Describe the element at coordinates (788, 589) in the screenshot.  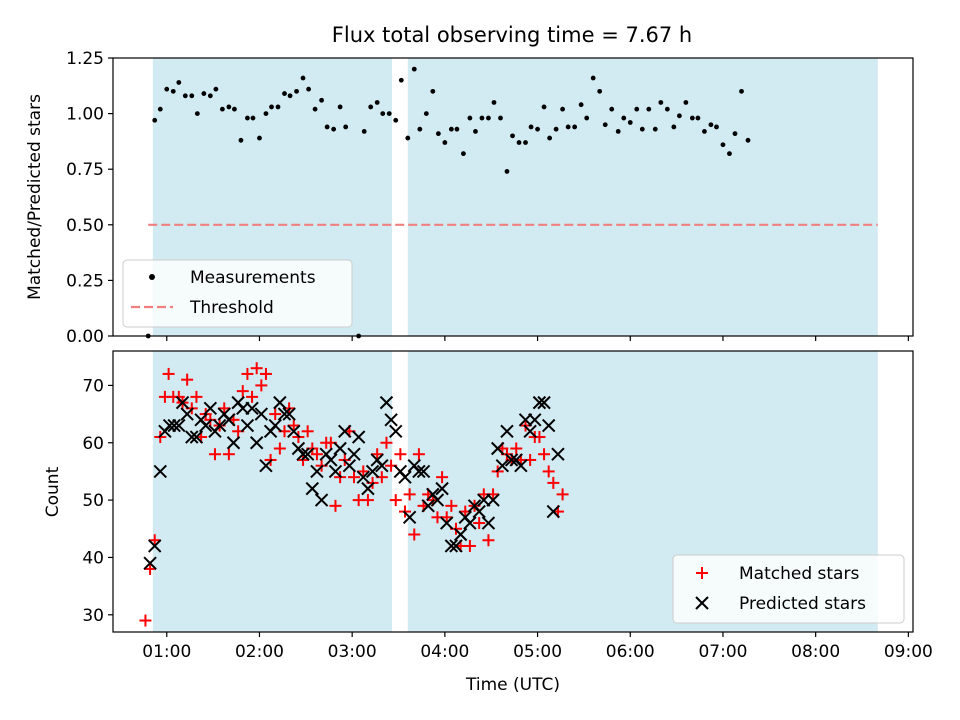
I see `bottom-legend: Matched stars Predicted stars` at that location.